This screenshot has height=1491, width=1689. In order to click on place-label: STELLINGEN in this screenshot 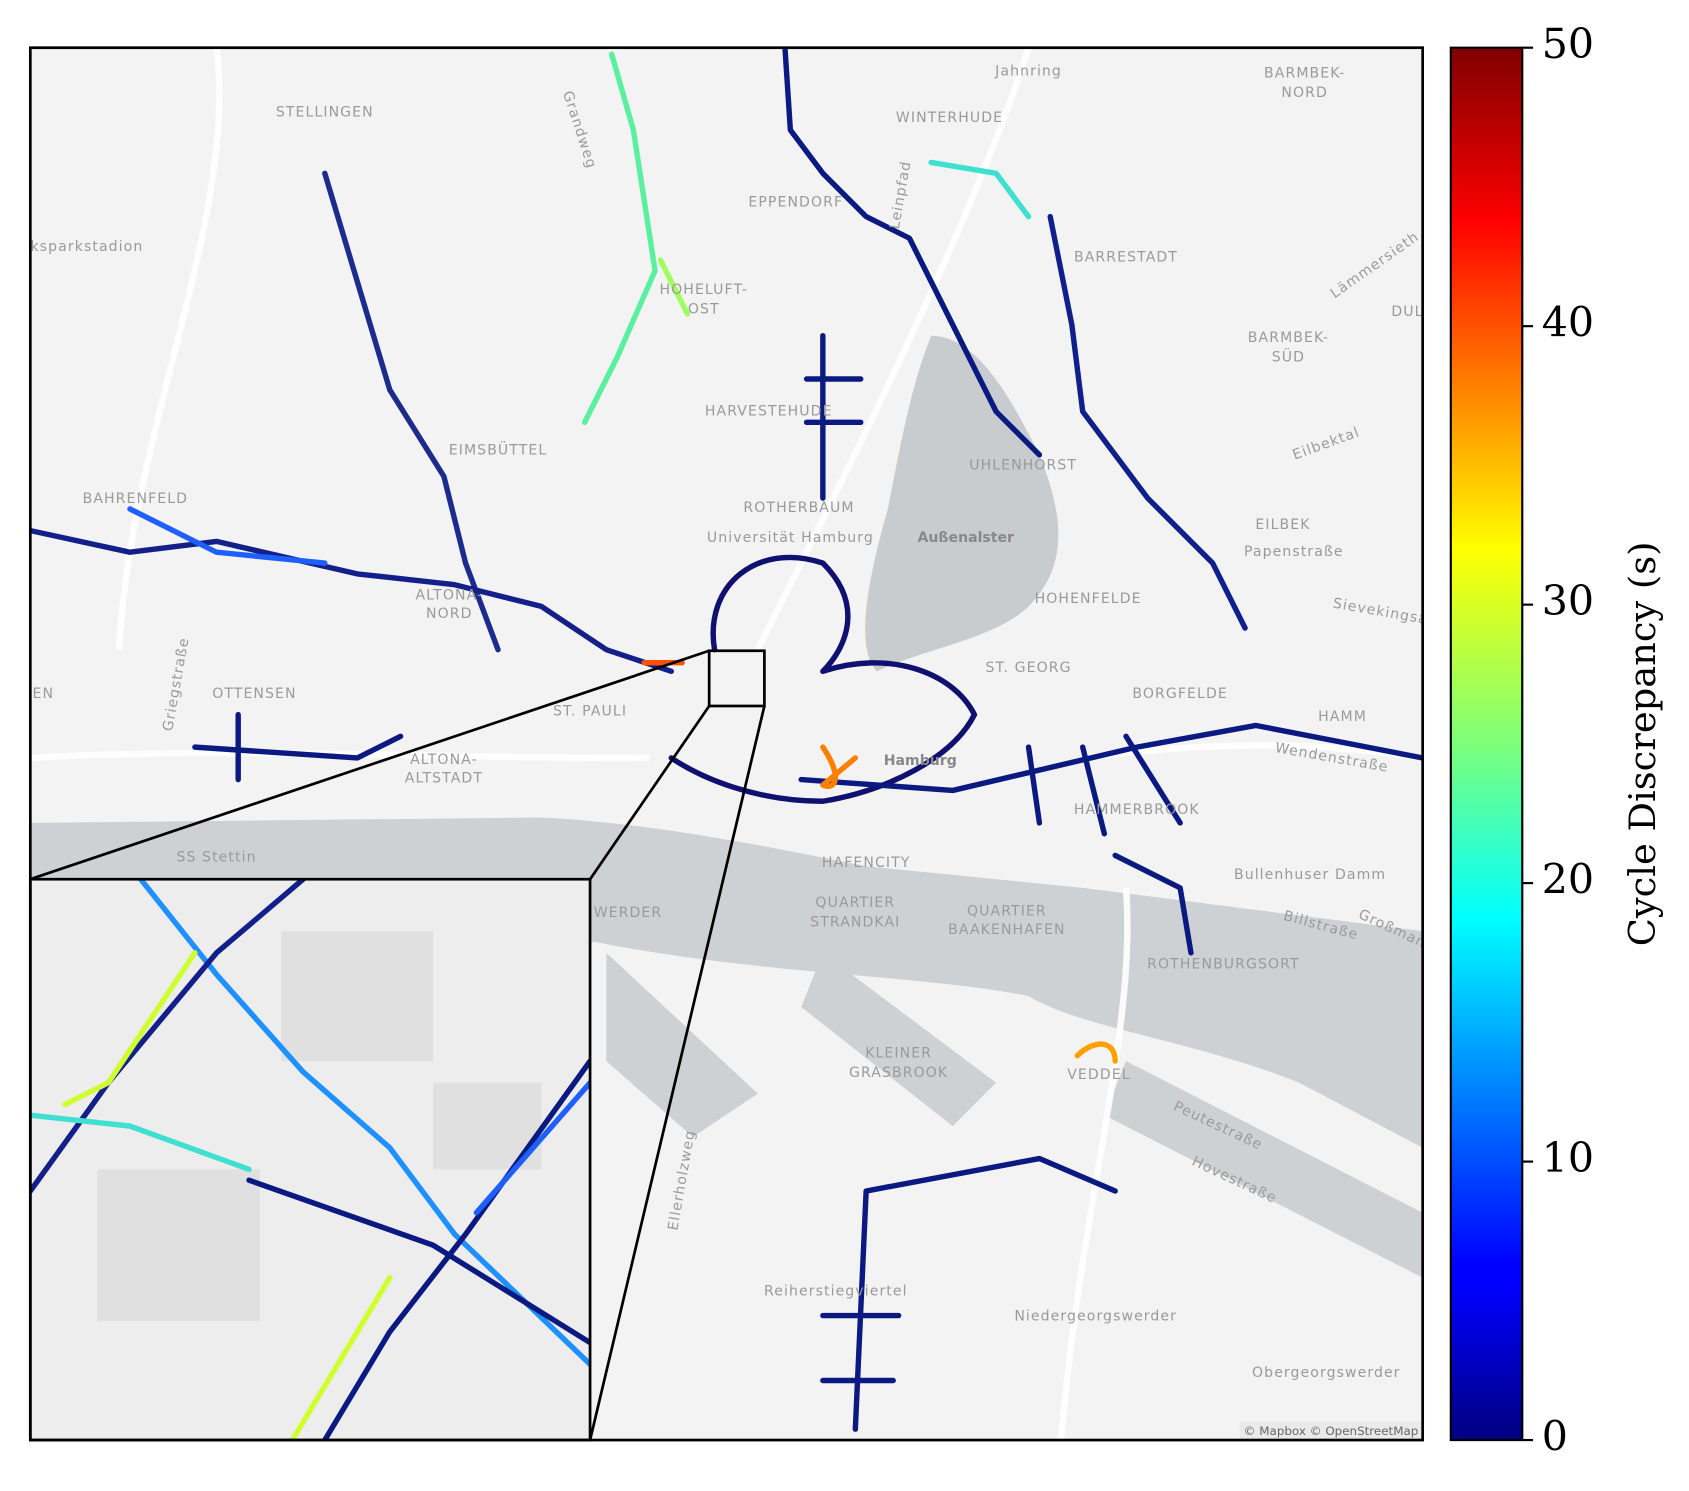, I will do `click(325, 113)`.